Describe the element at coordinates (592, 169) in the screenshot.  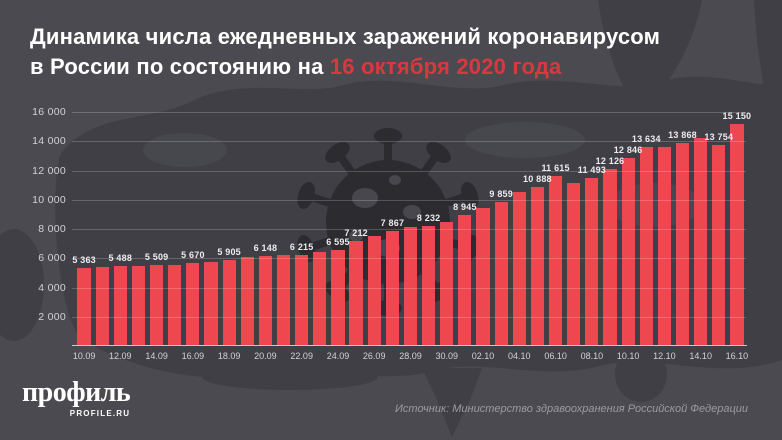
I see `bar-value-label: 11 493` at that location.